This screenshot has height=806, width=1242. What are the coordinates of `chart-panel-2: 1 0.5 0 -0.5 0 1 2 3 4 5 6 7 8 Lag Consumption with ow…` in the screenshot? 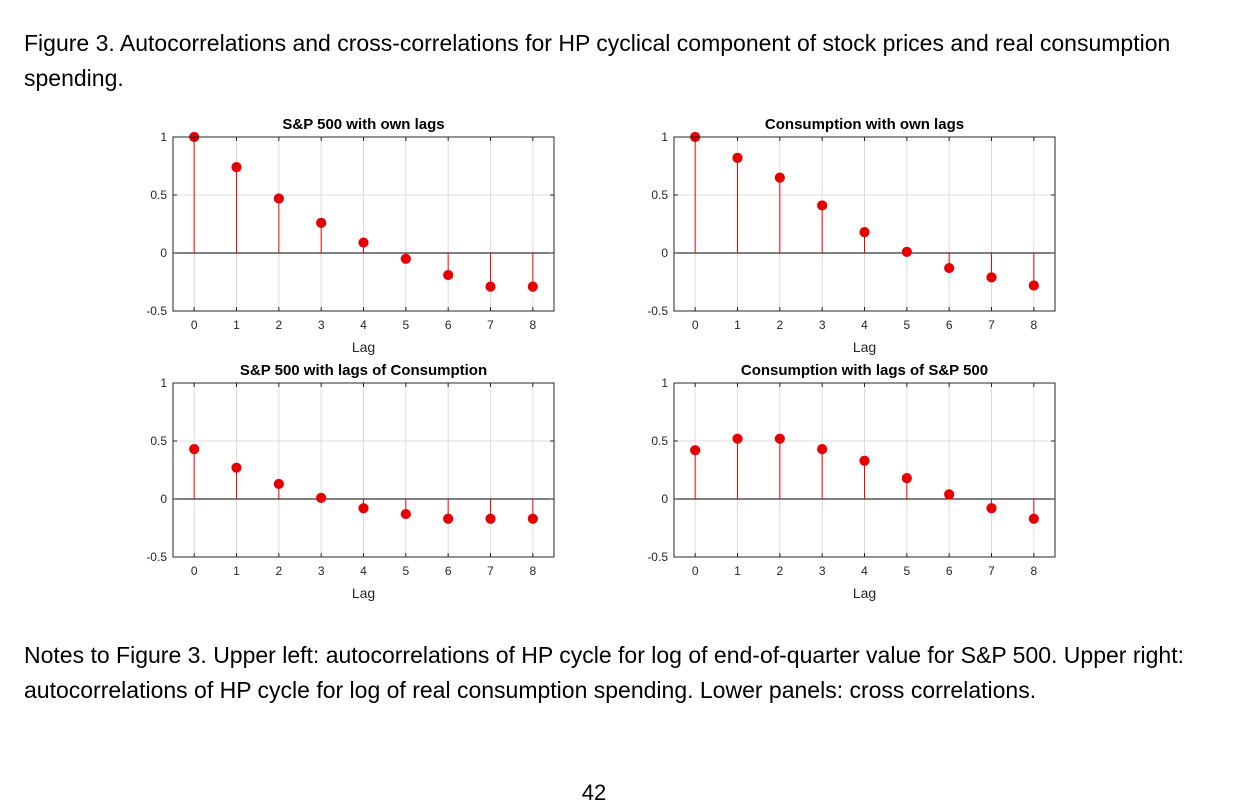 It's located at (851, 235).